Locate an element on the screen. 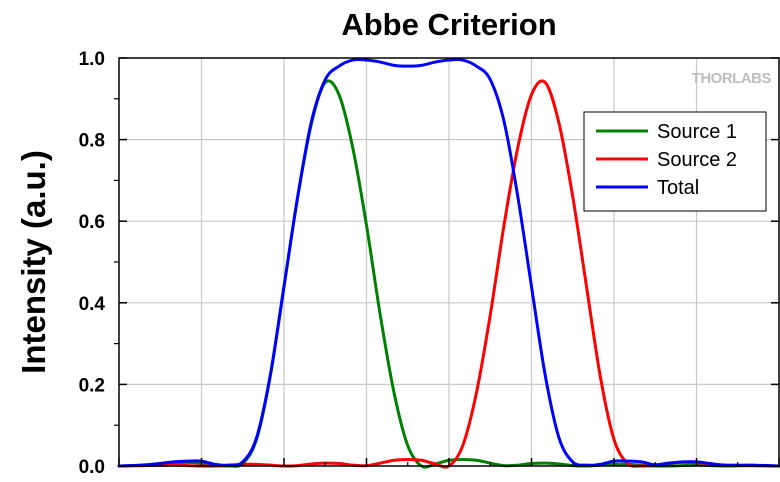  y-tick-label: 0.6 is located at coordinates (92, 222).